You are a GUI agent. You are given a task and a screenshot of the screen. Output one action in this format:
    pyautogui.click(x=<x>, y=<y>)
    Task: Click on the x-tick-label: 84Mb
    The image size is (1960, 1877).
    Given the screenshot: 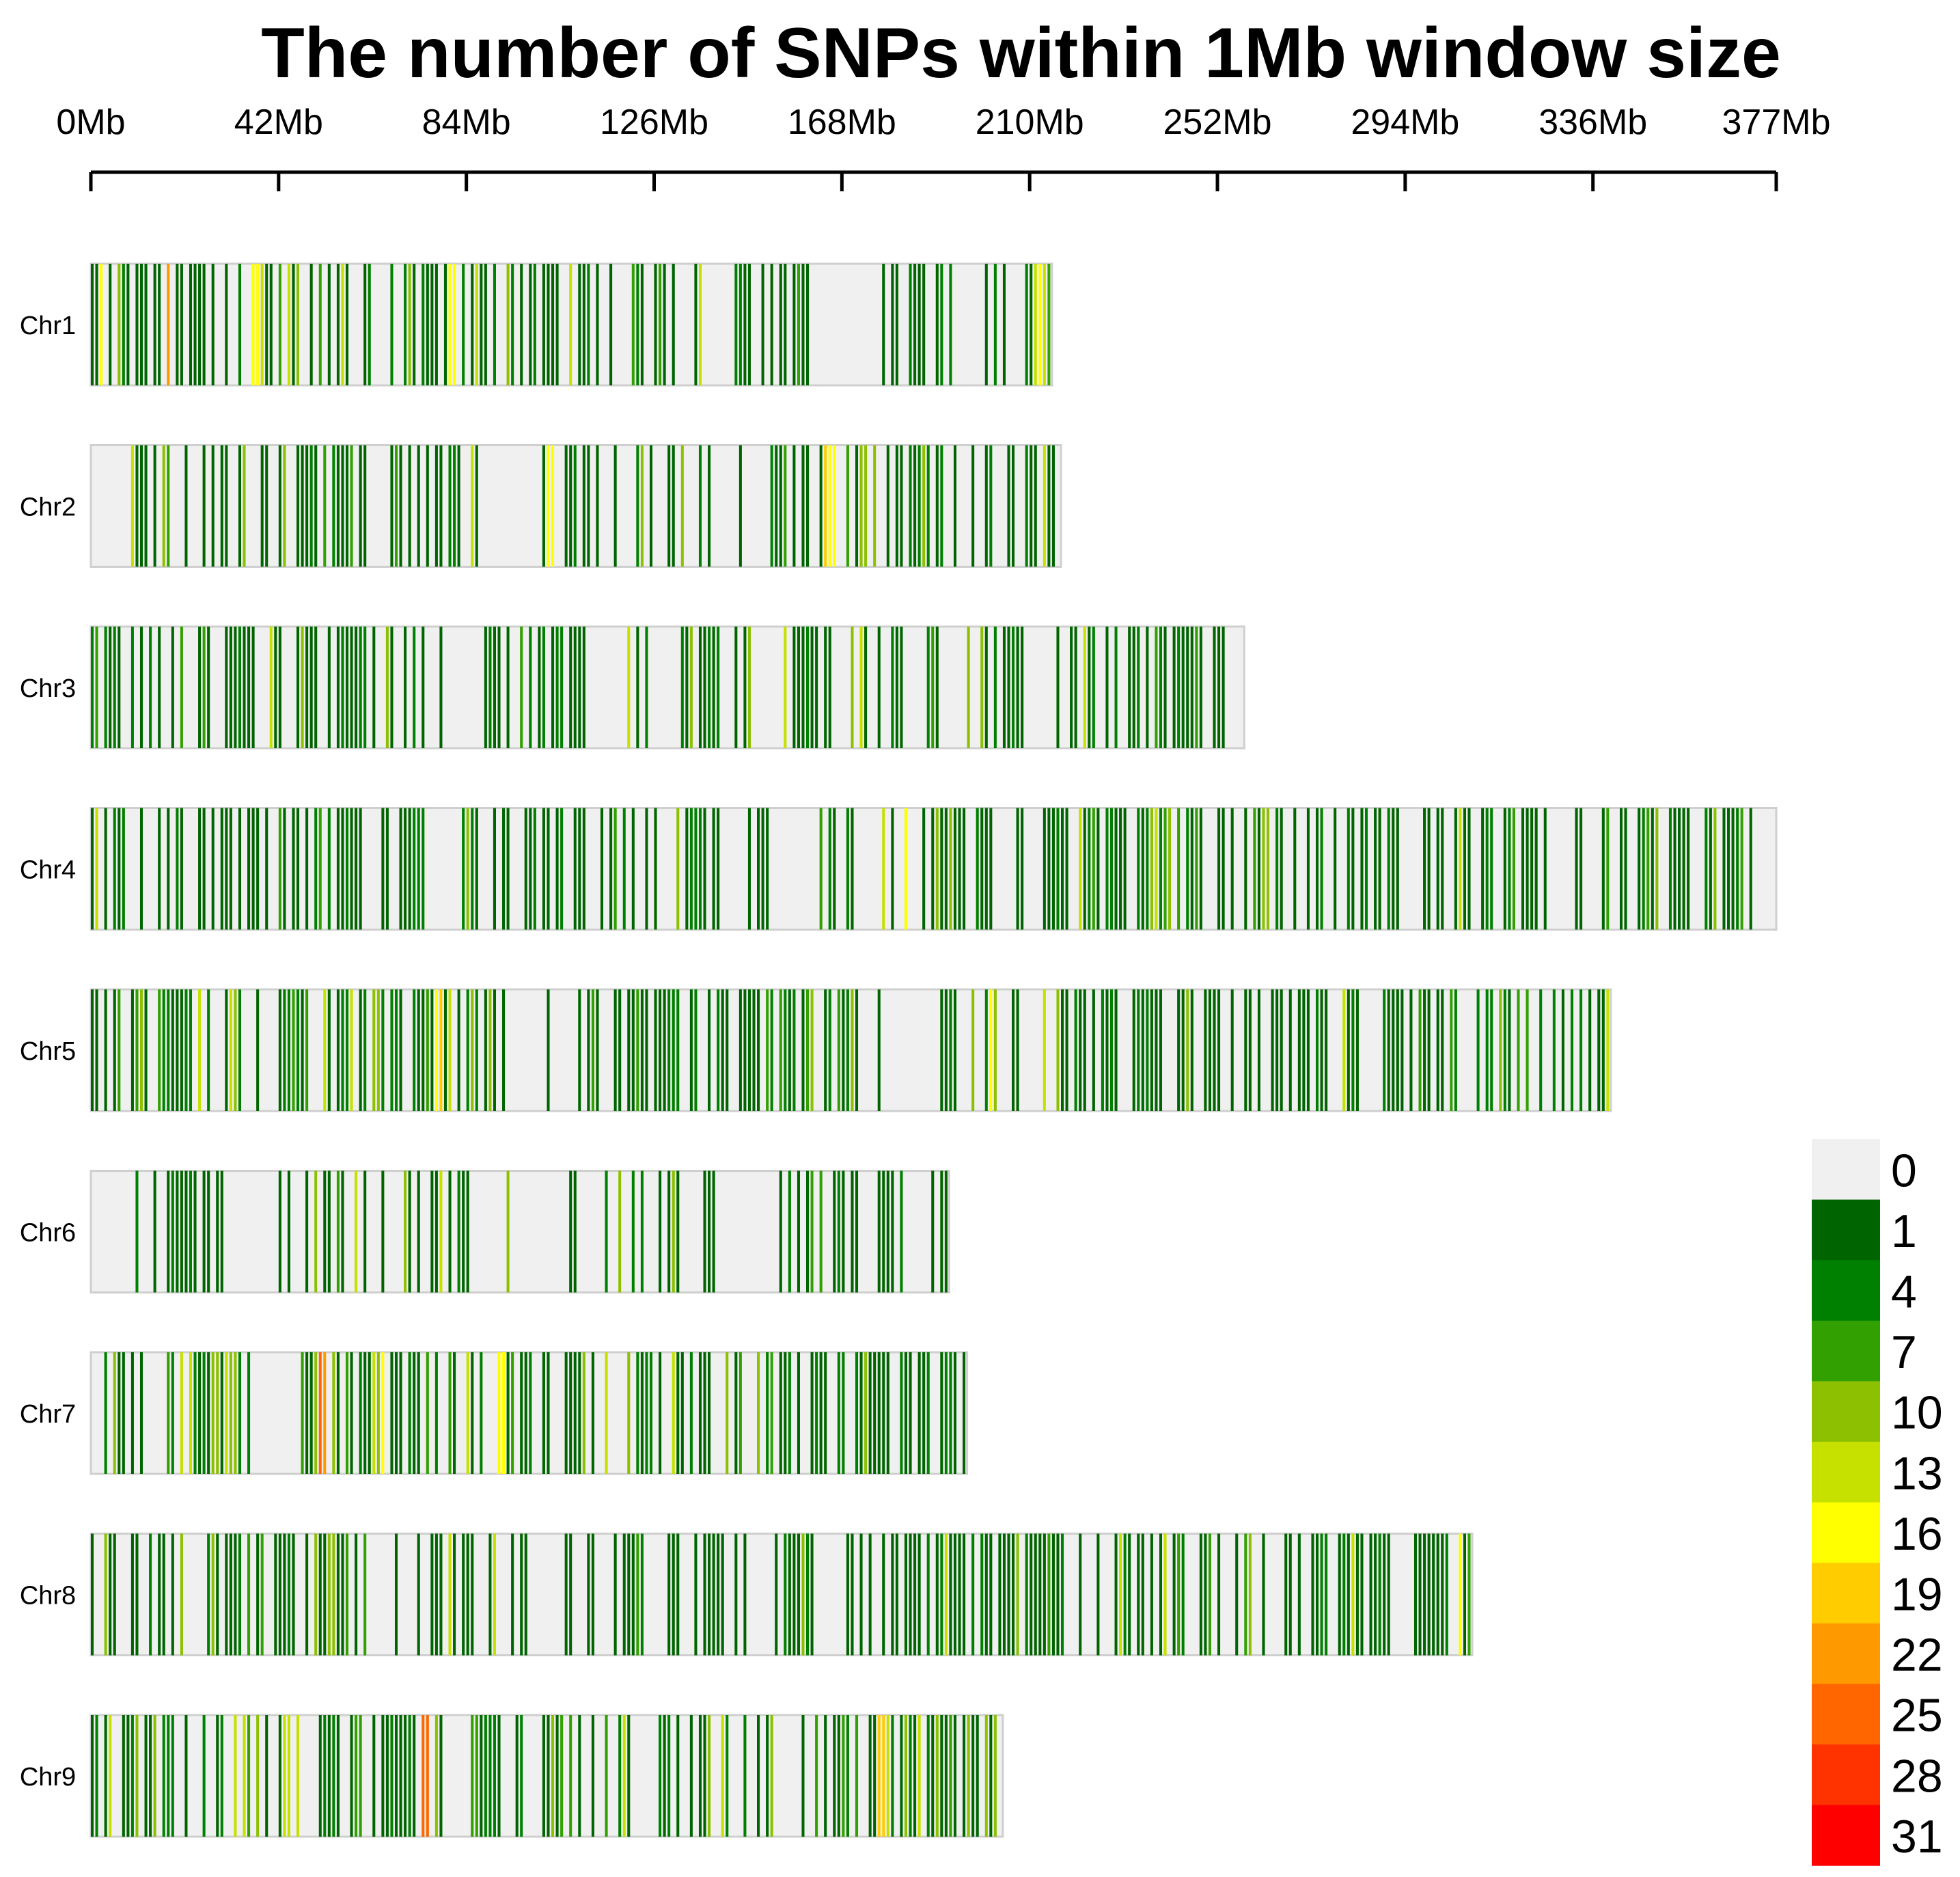 What is the action you would take?
    pyautogui.click(x=467, y=122)
    